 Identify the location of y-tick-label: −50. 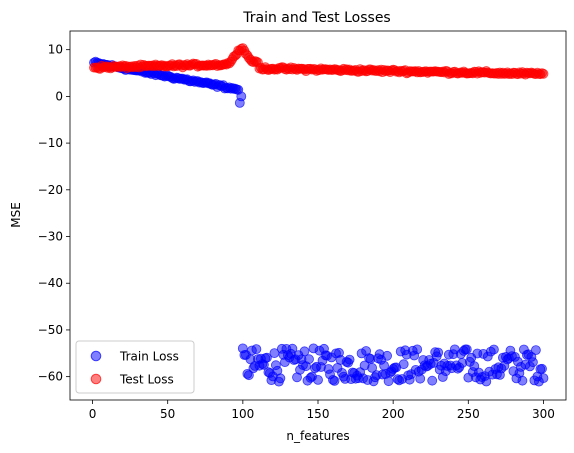
(50, 330).